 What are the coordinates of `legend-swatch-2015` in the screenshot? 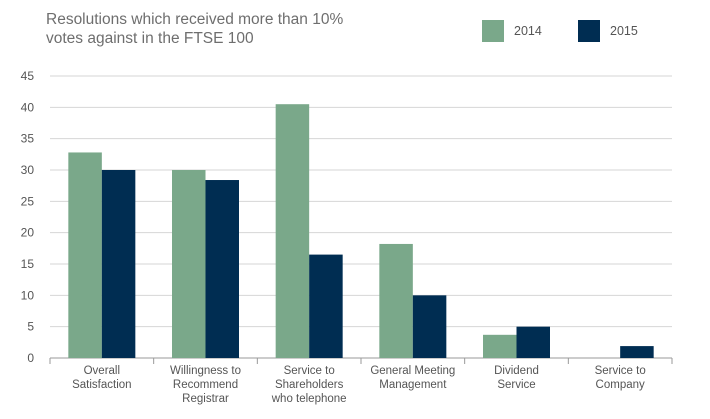 It's located at (589, 31).